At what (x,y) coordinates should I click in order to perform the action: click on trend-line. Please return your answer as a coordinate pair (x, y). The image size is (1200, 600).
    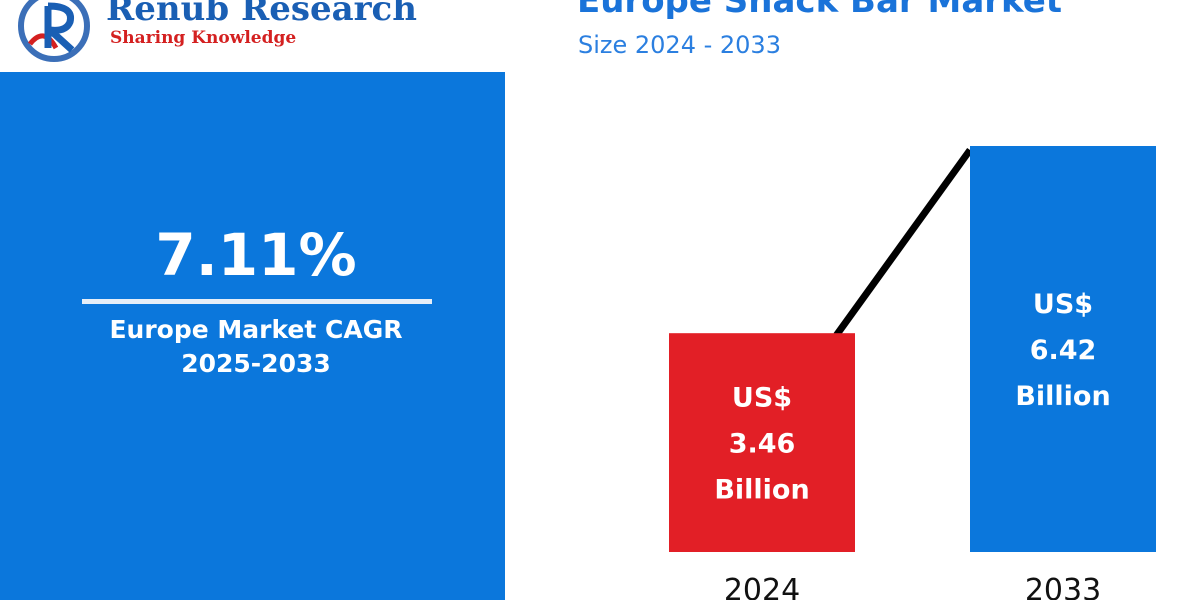
    Looking at the image, I should click on (903, 242).